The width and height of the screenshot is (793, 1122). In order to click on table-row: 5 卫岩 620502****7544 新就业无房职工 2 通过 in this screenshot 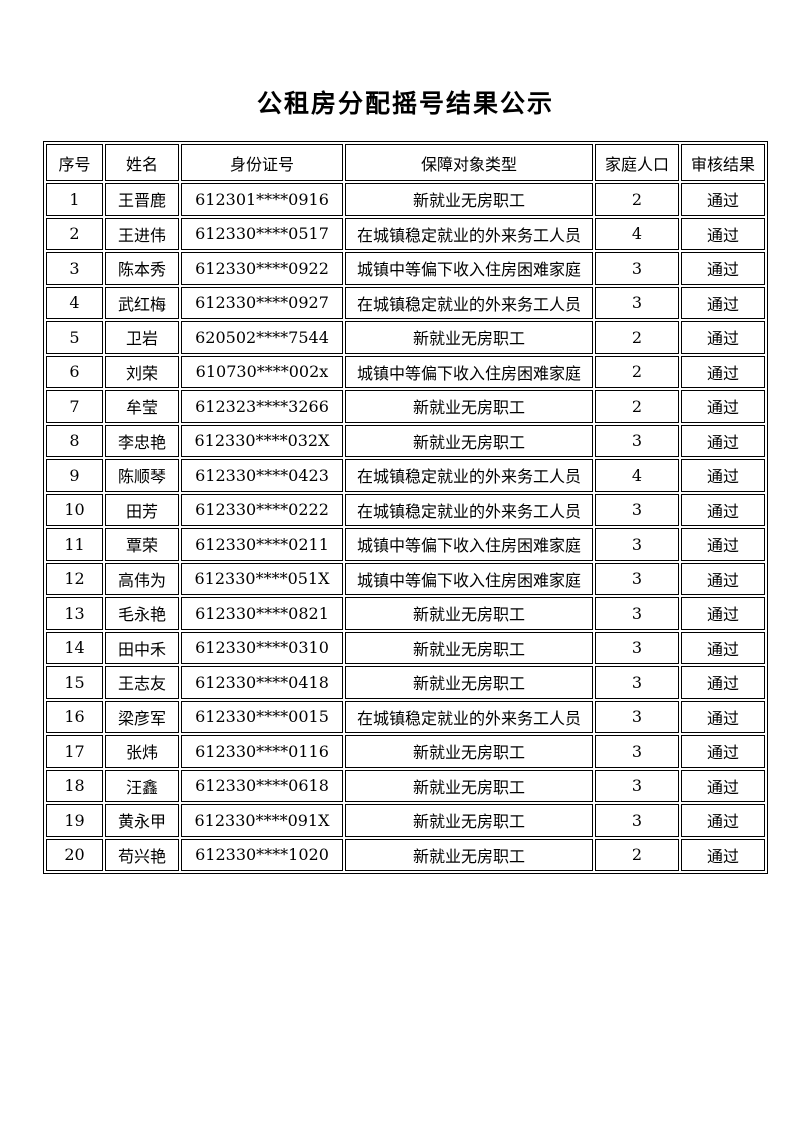, I will do `click(405, 337)`.